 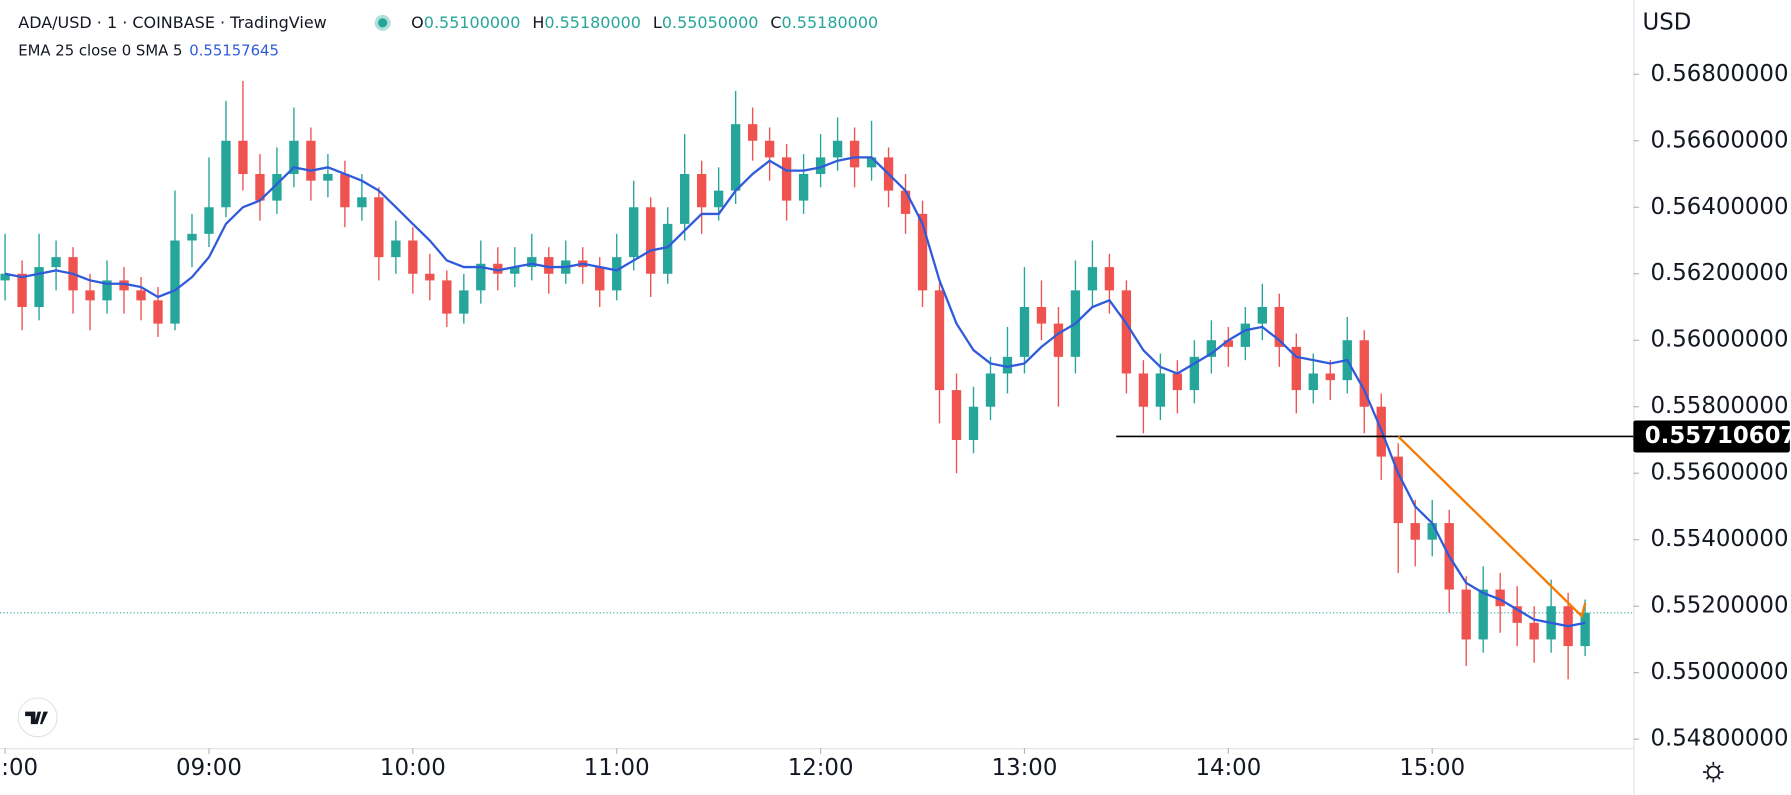 I want to click on y-tick-label: 0.56400000, so click(x=1720, y=207).